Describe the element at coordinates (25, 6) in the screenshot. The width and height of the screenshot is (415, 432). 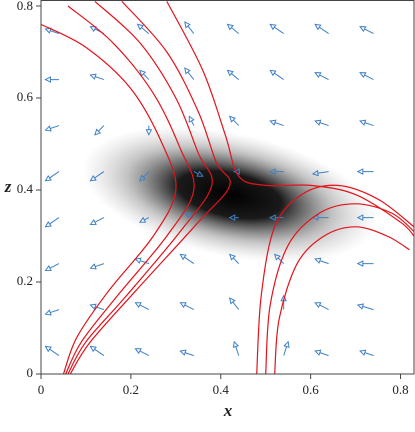
I see `y-tick-label: 0.8` at that location.